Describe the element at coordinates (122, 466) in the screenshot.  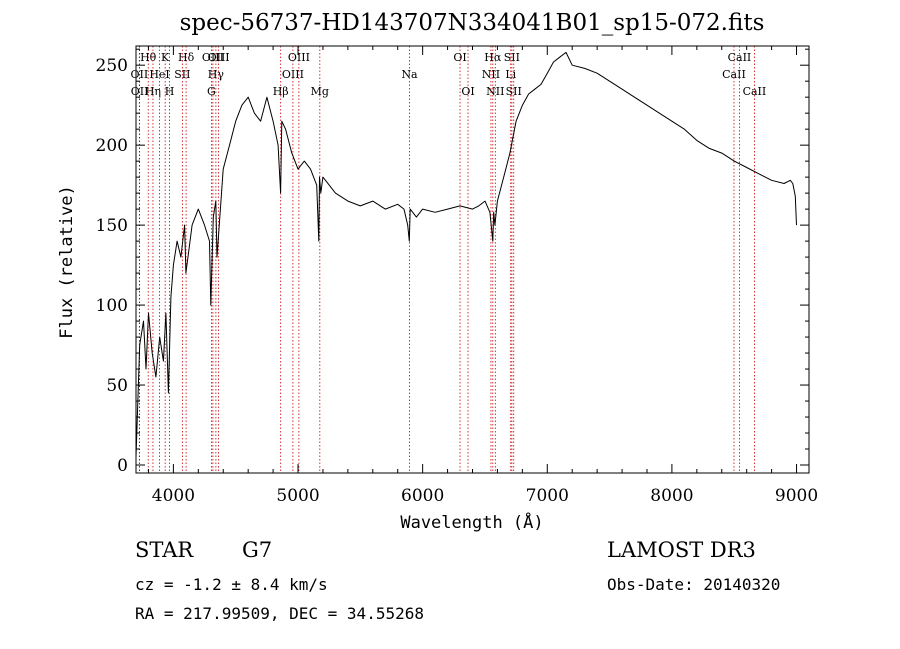
I see `y-tick-label-0: 0` at that location.